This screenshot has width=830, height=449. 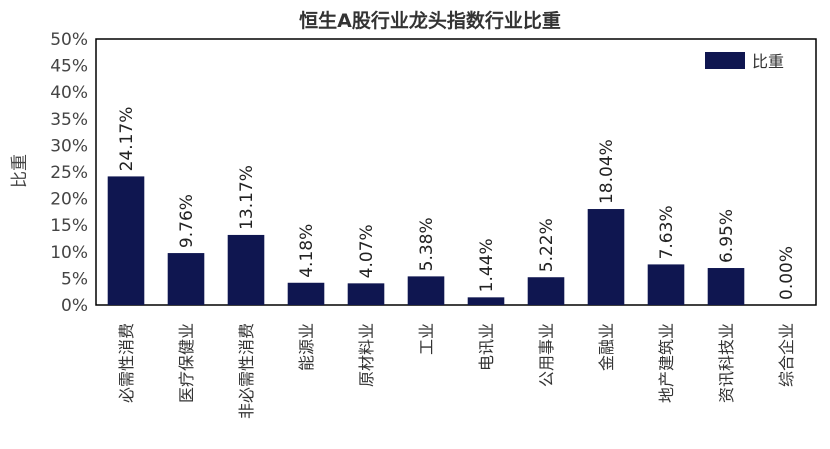 I want to click on category-label: 资讯科技业, so click(x=726, y=363).